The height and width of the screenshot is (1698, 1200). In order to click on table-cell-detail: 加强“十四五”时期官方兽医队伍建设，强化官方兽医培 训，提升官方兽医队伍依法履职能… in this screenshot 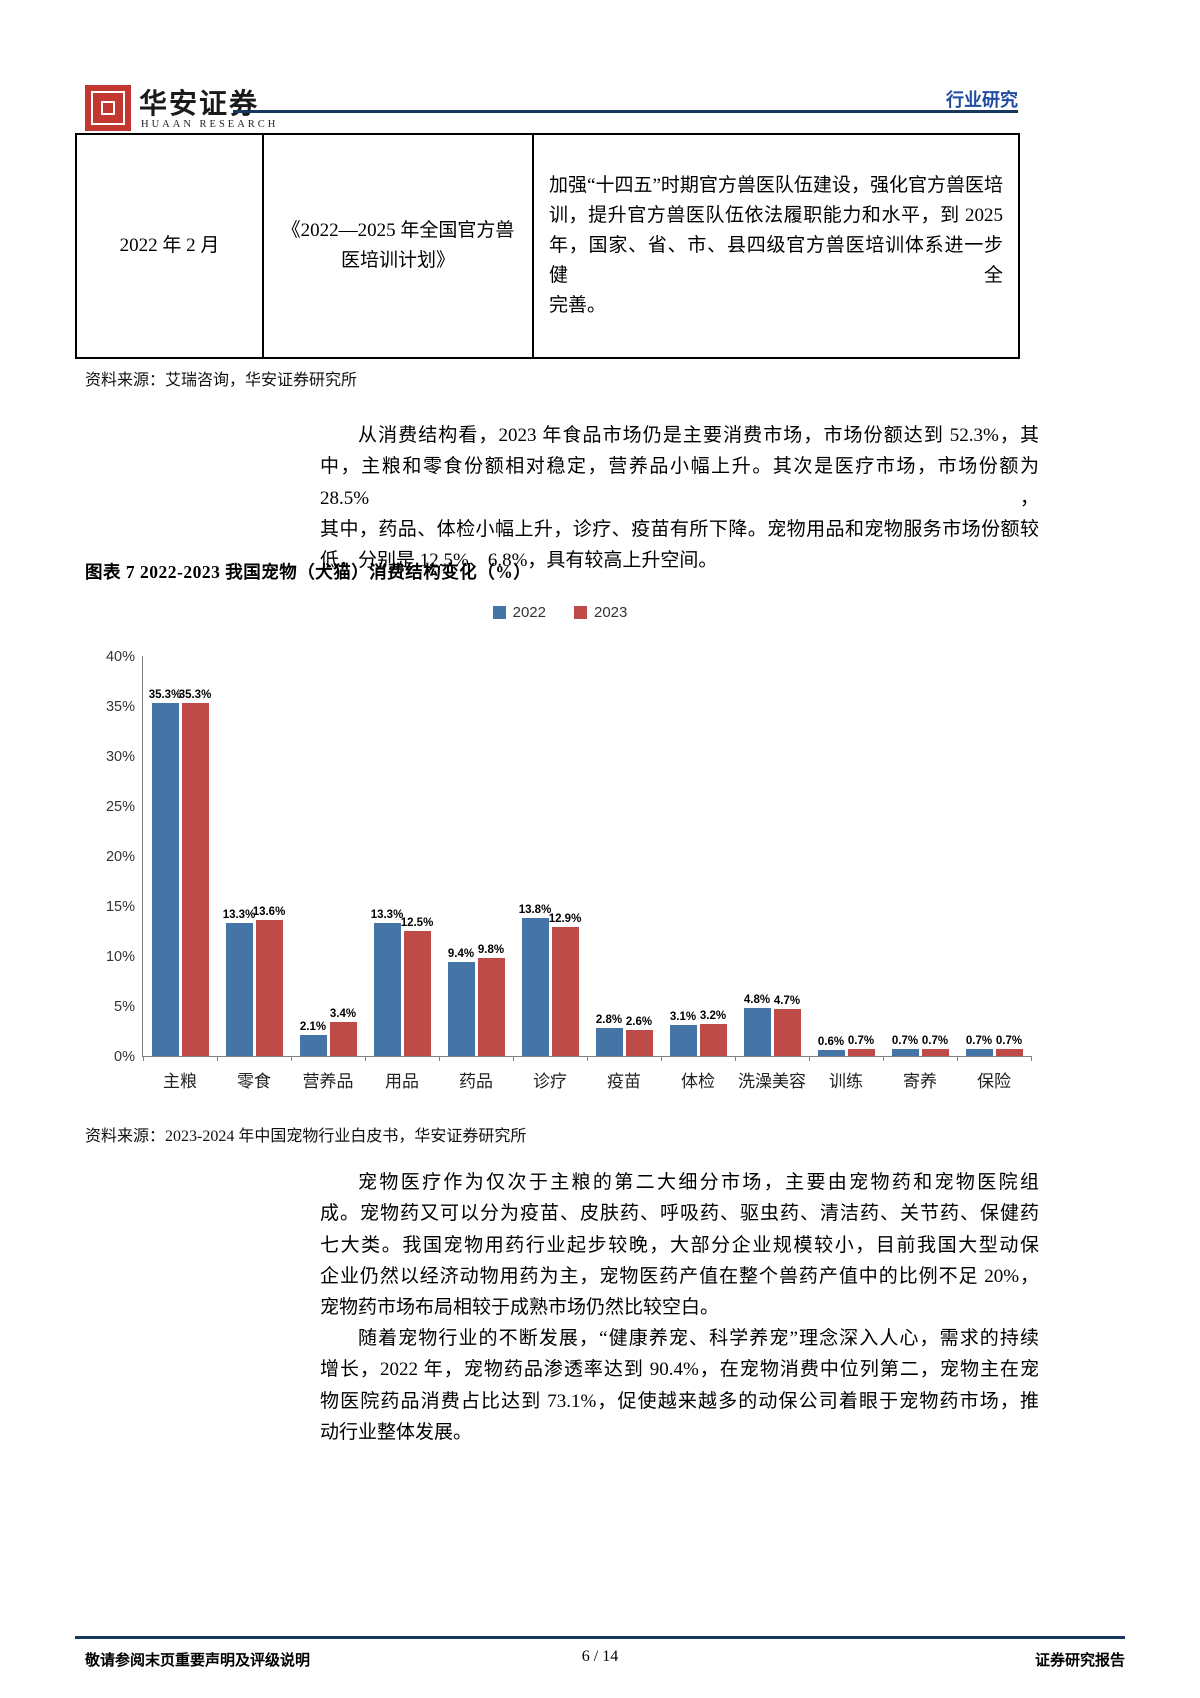, I will do `click(775, 246)`.